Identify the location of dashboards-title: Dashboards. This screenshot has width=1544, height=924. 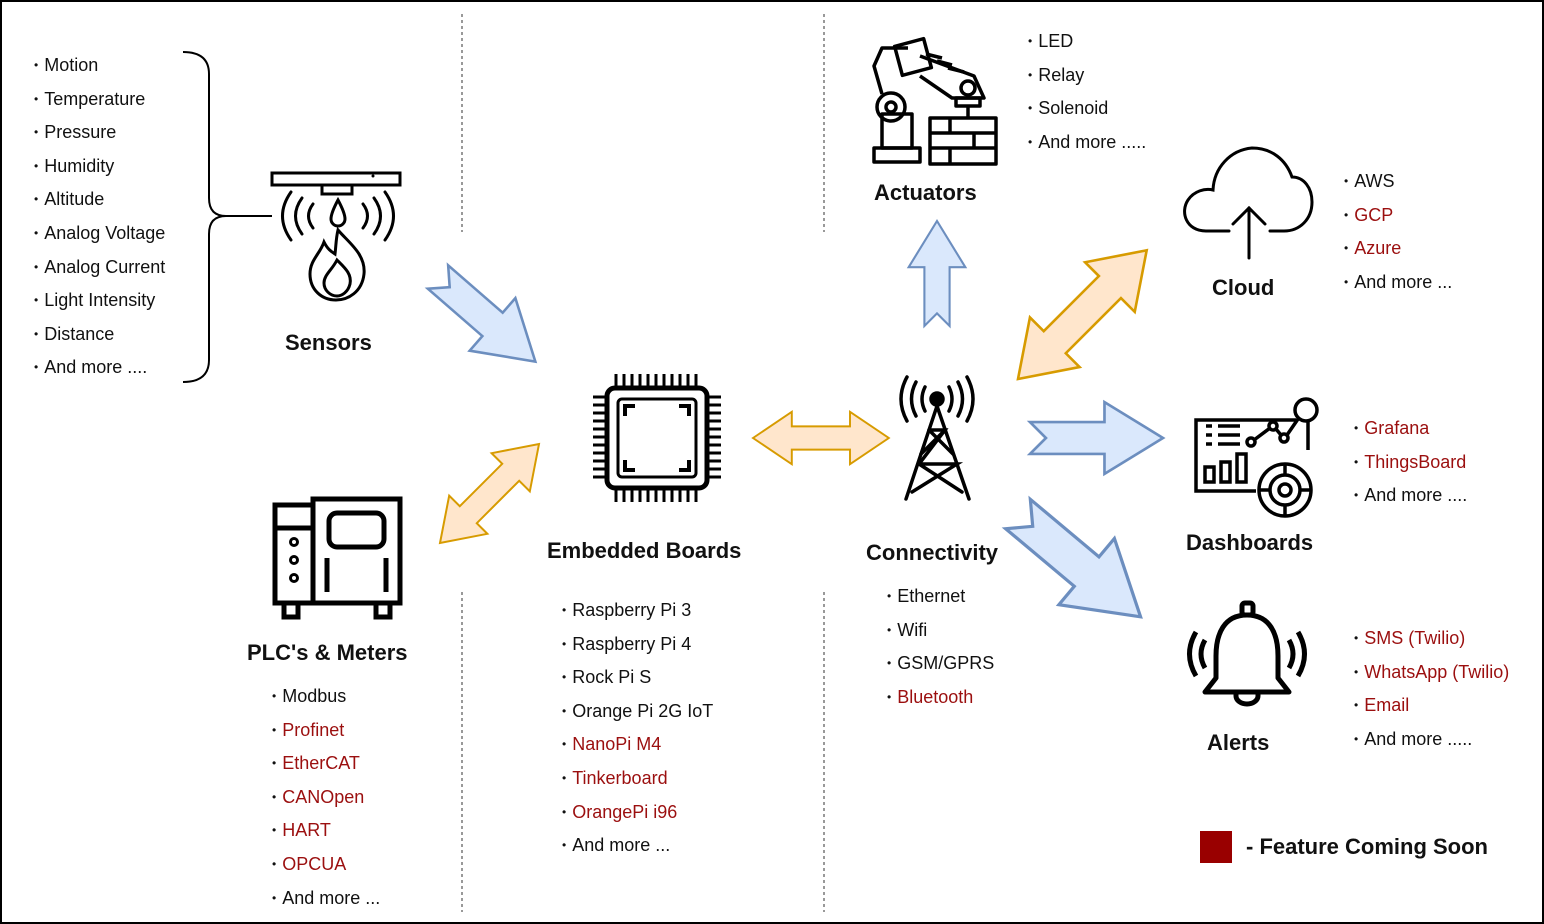
(1250, 542).